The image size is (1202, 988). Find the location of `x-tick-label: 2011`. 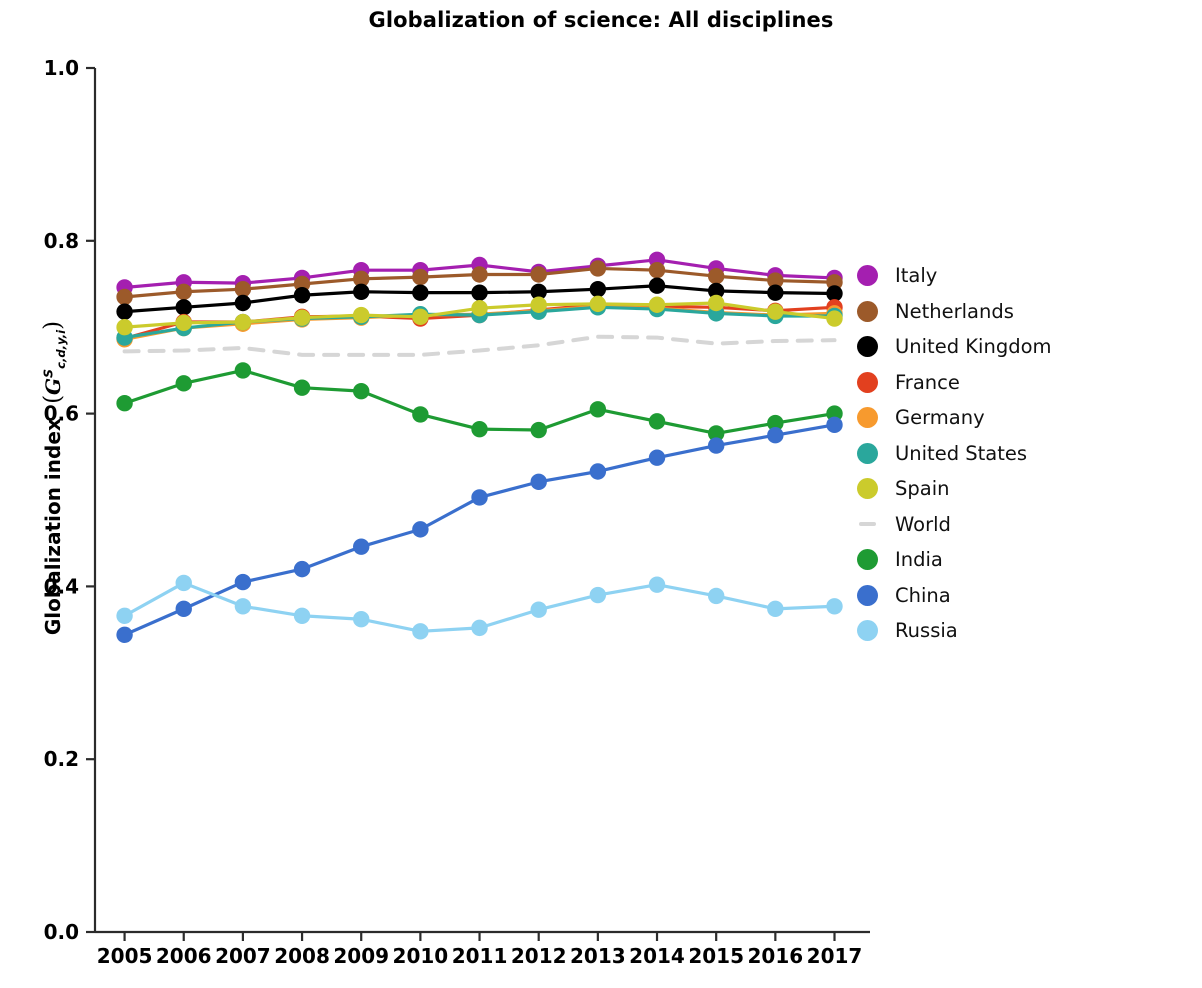

x-tick-label: 2011 is located at coordinates (480, 956).